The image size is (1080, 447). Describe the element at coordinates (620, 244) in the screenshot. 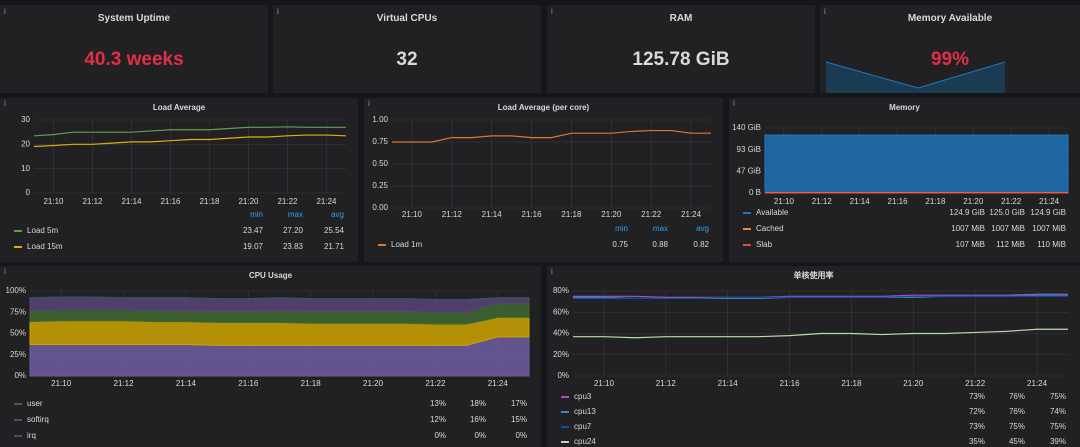

I see `legend-value: 0.75` at that location.